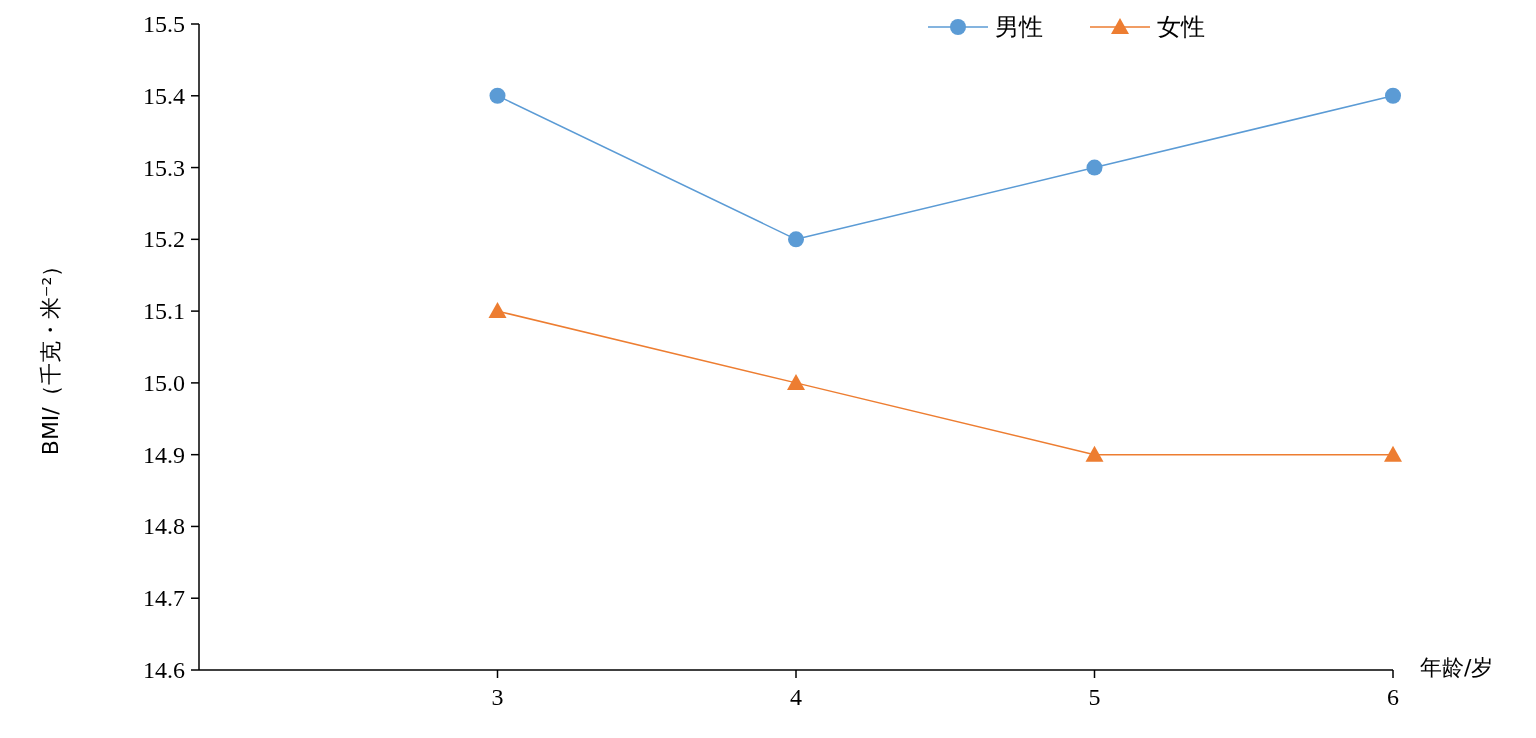  I want to click on x-tick-label: 6, so click(1393, 697).